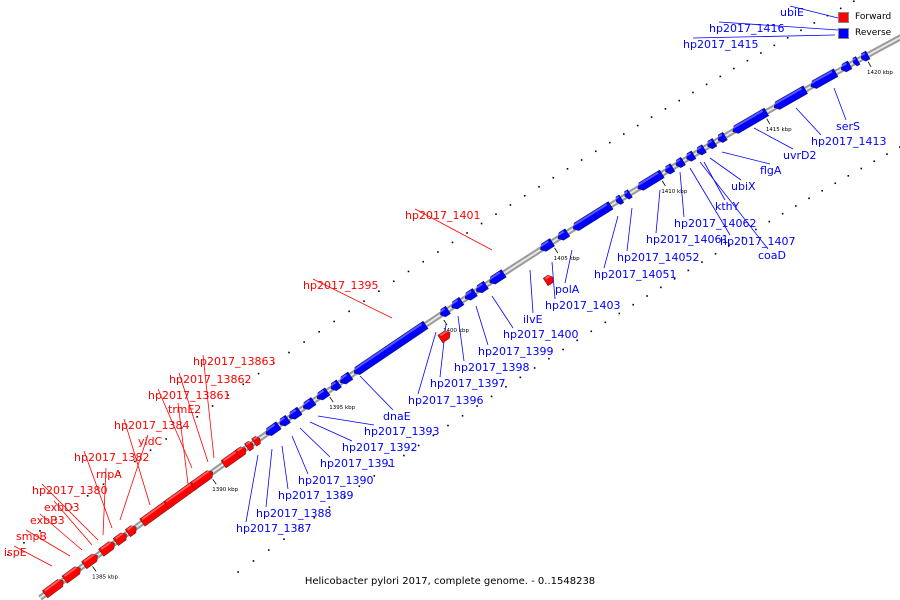 The image size is (900, 600). Describe the element at coordinates (315, 495) in the screenshot. I see `gene-label: hp2017_1389` at that location.